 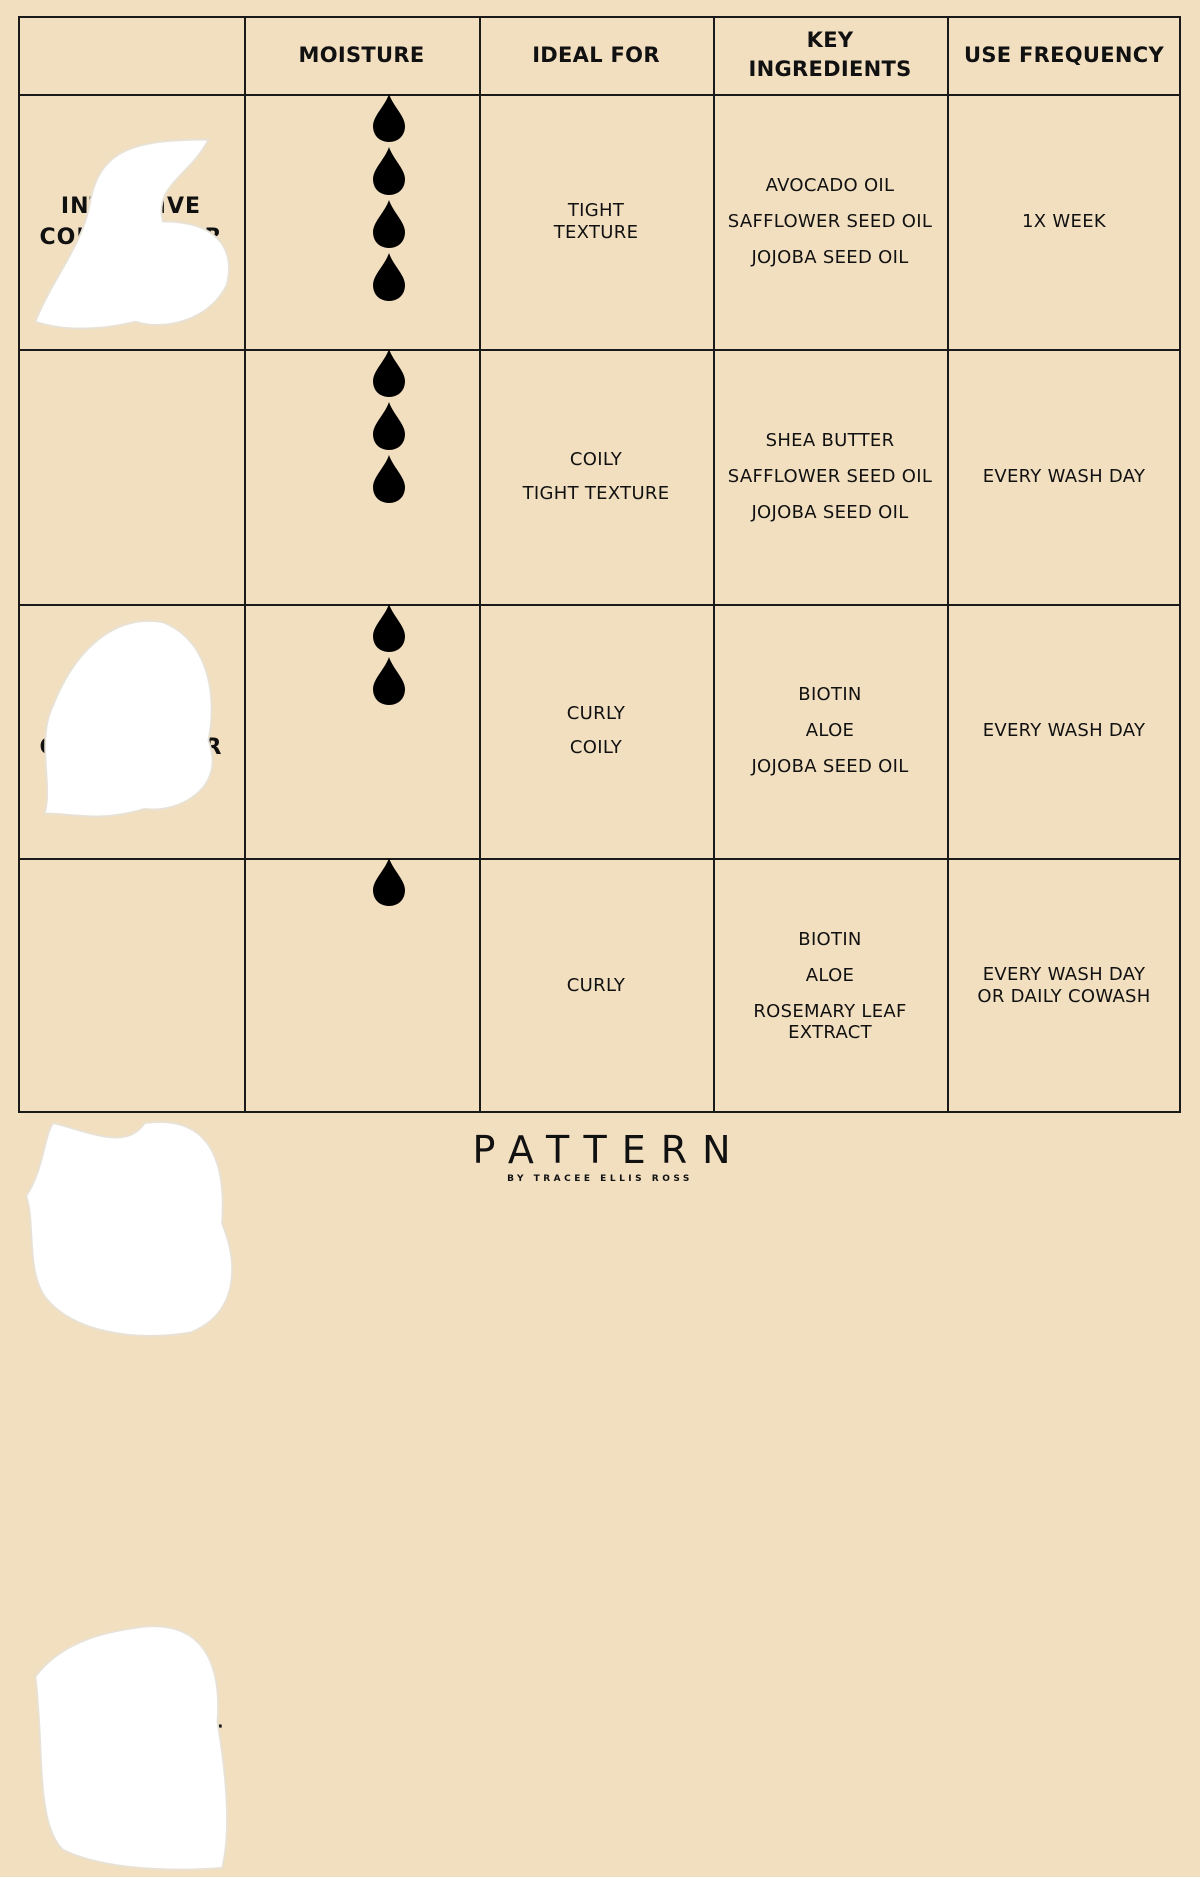 I want to click on ideal-for-cell: CURLY, so click(x=596, y=985).